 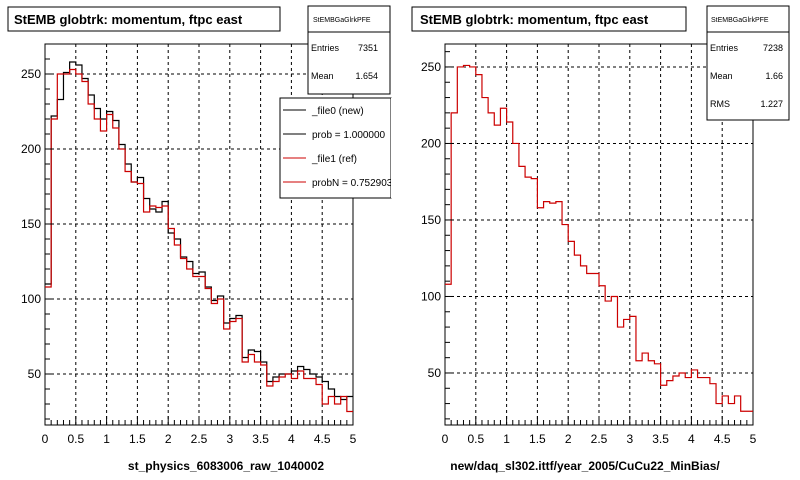 I want to click on legend-label-probn: probN = 0.752903, so click(x=352, y=183).